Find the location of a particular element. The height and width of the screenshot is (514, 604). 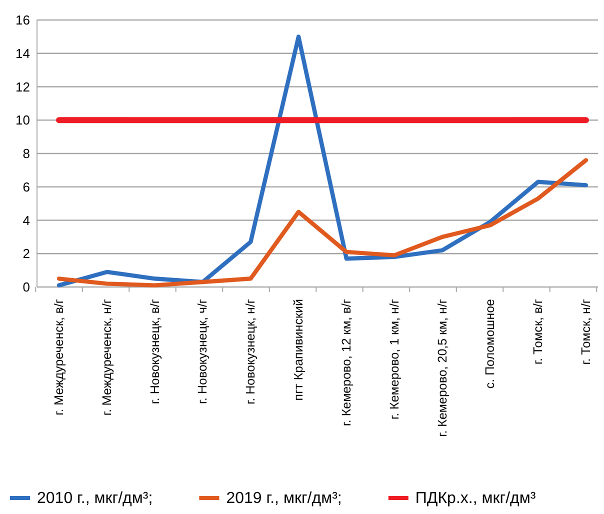

x-tick-label: г. Междуреченск, в/г is located at coordinates (59, 357).